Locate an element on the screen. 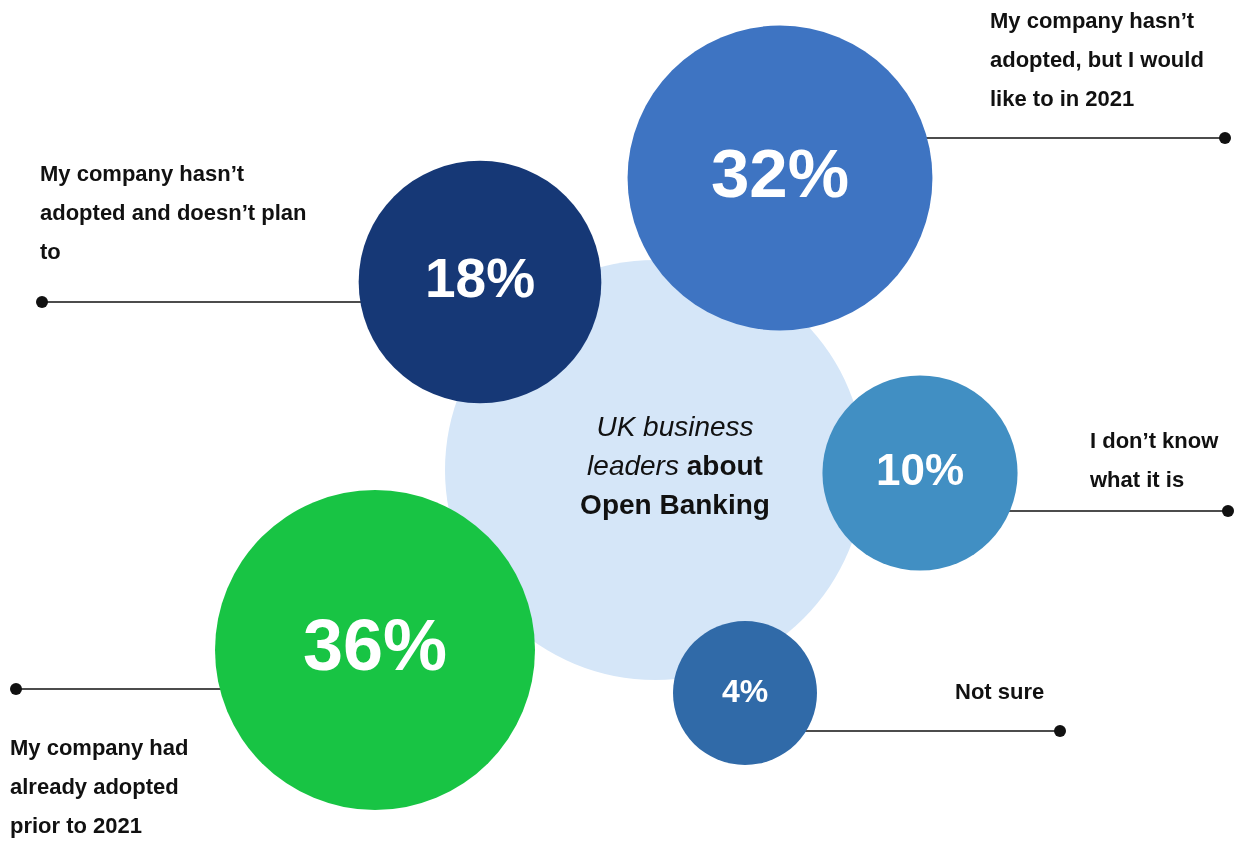  data-label: 4% is located at coordinates (745, 690).